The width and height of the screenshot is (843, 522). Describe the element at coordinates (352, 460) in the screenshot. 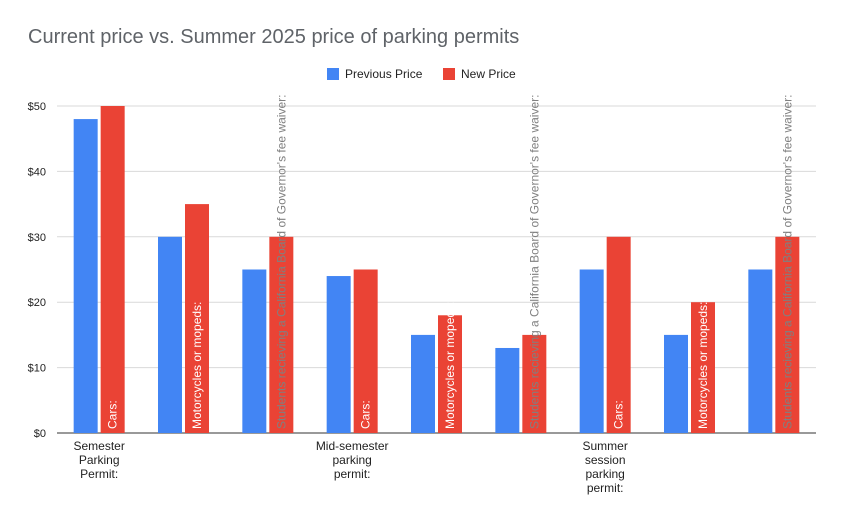

I see `x-tick-label: Mid-semester parking permit:` at that location.